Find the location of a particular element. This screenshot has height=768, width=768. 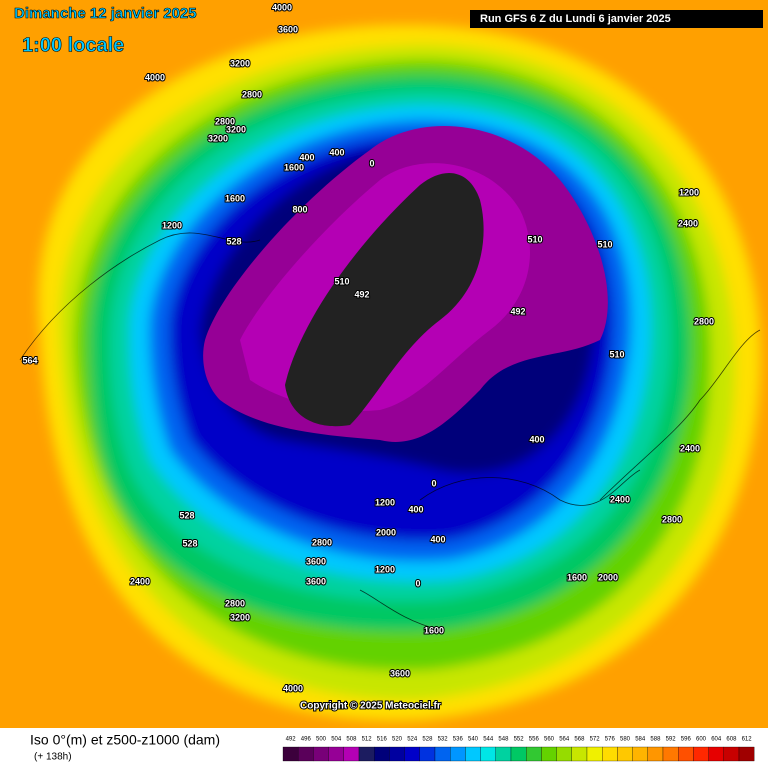

scale-label: 532 is located at coordinates (443, 740).